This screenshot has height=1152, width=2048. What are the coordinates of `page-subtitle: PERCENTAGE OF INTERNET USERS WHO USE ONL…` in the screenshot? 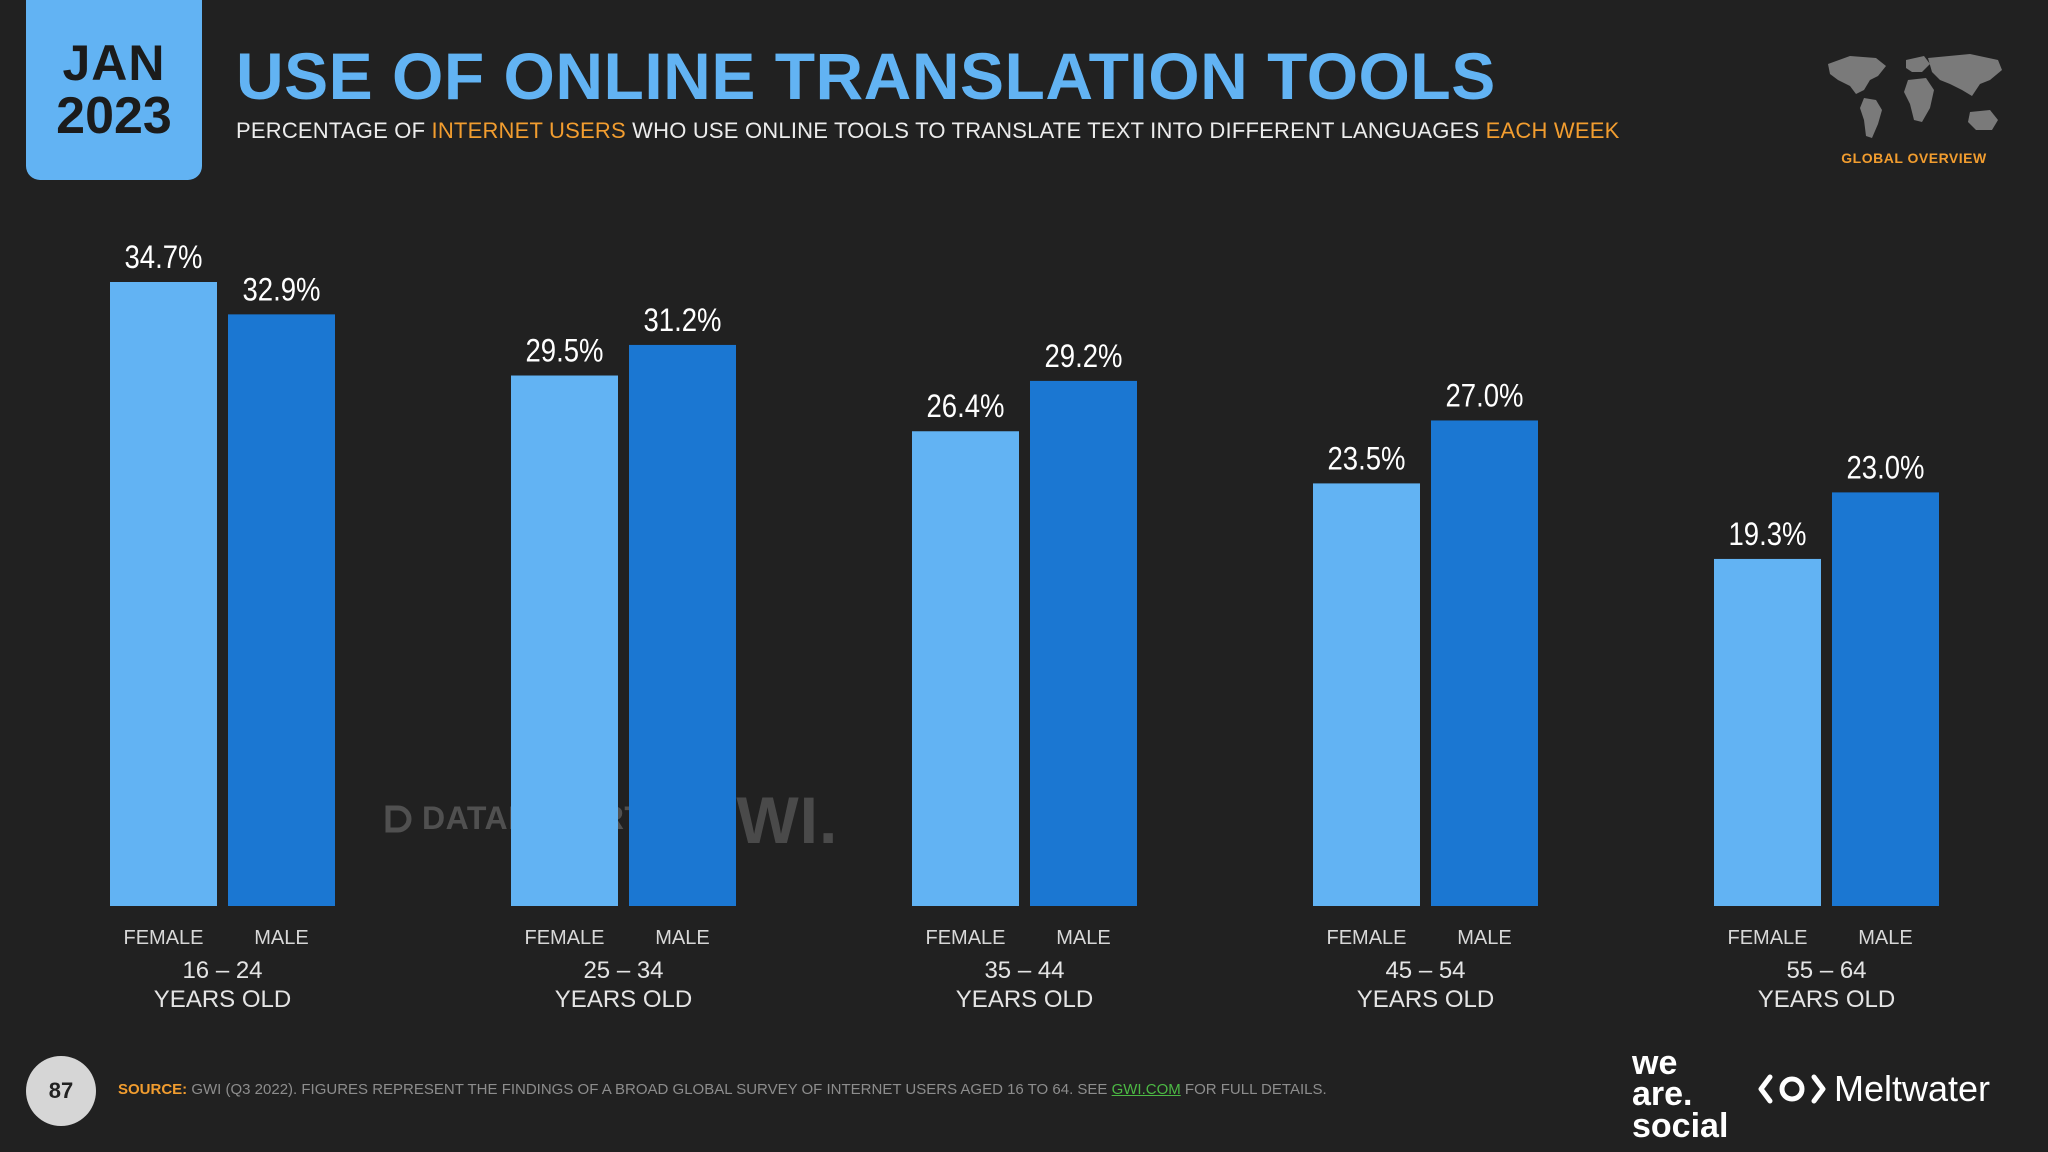 It's located at (927, 131).